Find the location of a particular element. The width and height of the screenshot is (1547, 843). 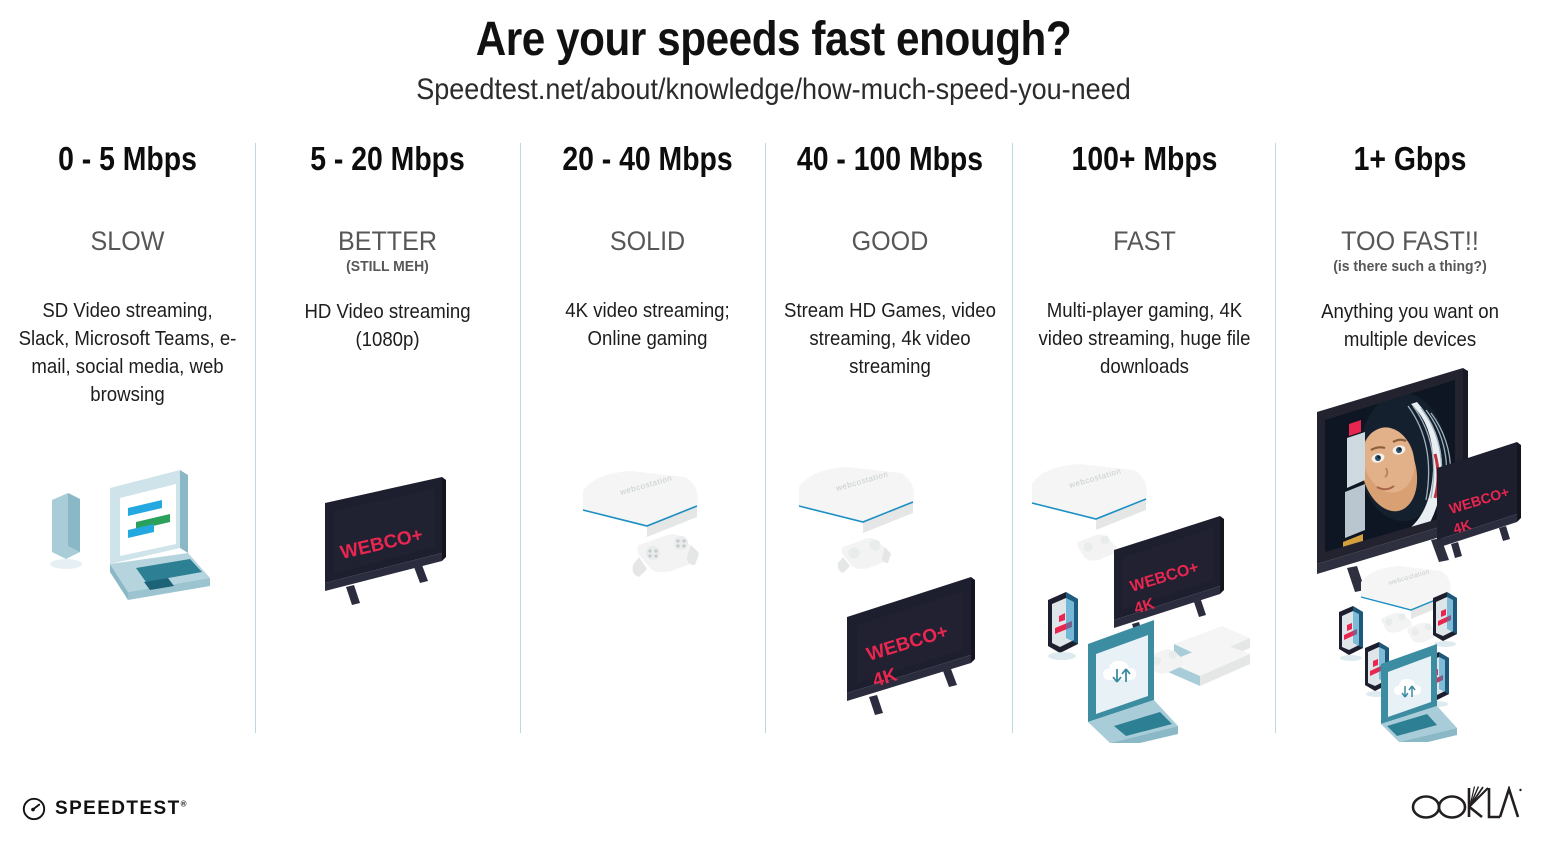

speed-range-label: 40 - 100 Mbps is located at coordinates (890, 158).